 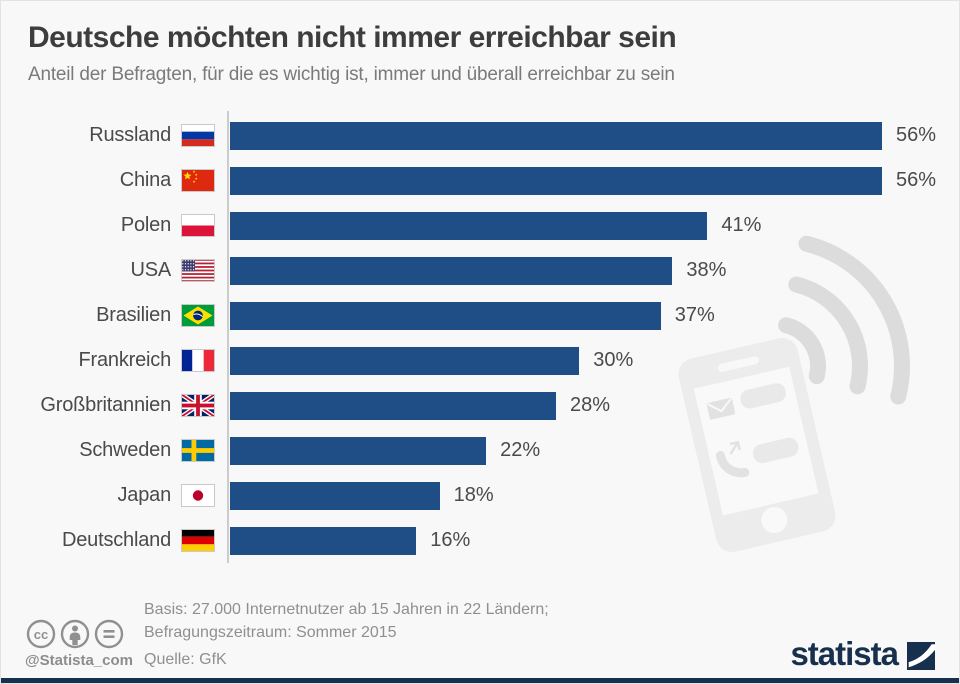 What do you see at coordinates (79, 660) in the screenshot?
I see `statista-handle: @Statista_com` at bounding box center [79, 660].